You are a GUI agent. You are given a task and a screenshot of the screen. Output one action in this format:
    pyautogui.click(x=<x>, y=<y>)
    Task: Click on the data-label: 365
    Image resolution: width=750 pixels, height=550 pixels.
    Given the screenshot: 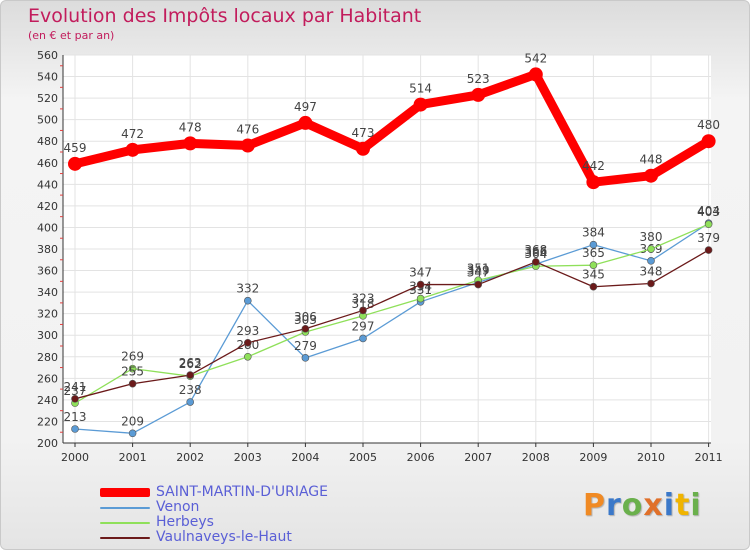 What is the action you would take?
    pyautogui.click(x=593, y=253)
    